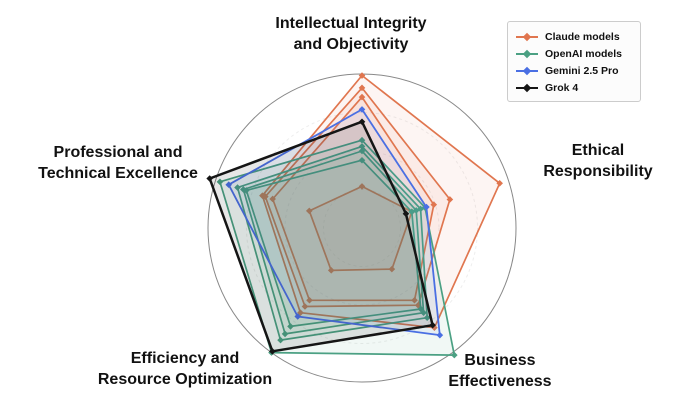 This screenshot has height=412, width=696. What do you see at coordinates (118, 152) in the screenshot?
I see `axis-label-line: Professional and` at bounding box center [118, 152].